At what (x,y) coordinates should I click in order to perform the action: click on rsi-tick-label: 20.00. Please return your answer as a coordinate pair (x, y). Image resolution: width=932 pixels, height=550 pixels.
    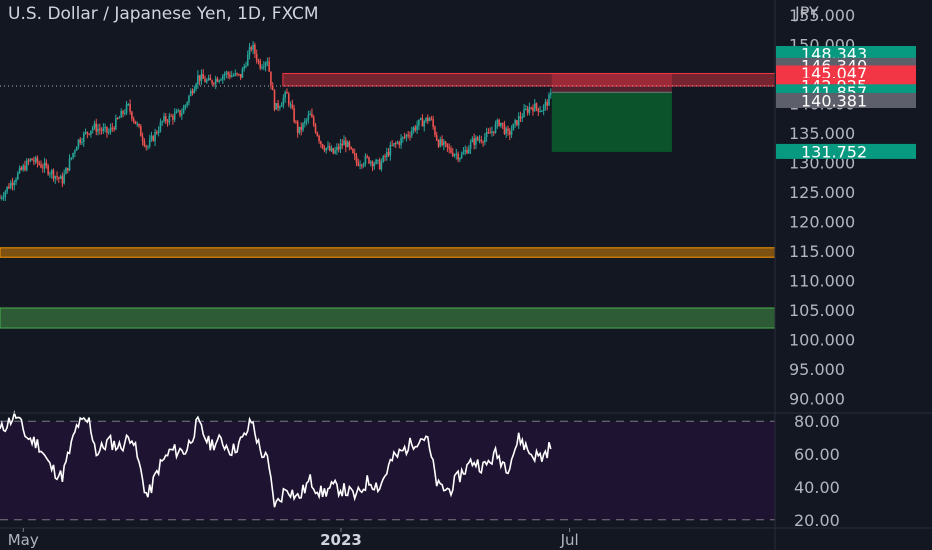
    Looking at the image, I should click on (817, 520).